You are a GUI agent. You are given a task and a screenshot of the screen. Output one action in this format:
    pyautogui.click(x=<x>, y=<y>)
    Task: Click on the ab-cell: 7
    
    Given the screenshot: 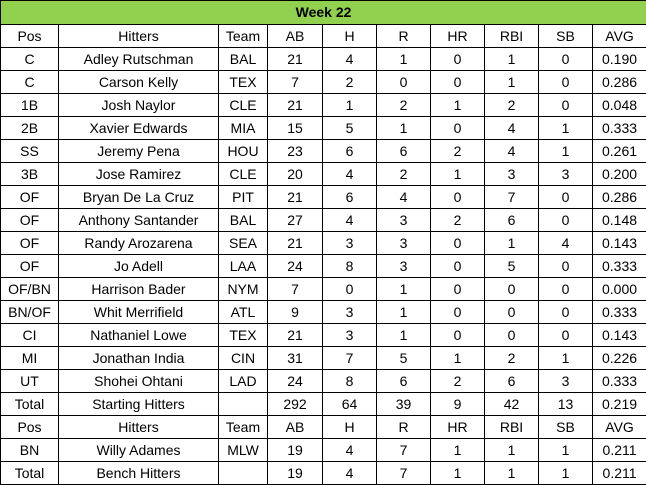 What is the action you would take?
    pyautogui.click(x=295, y=82)
    